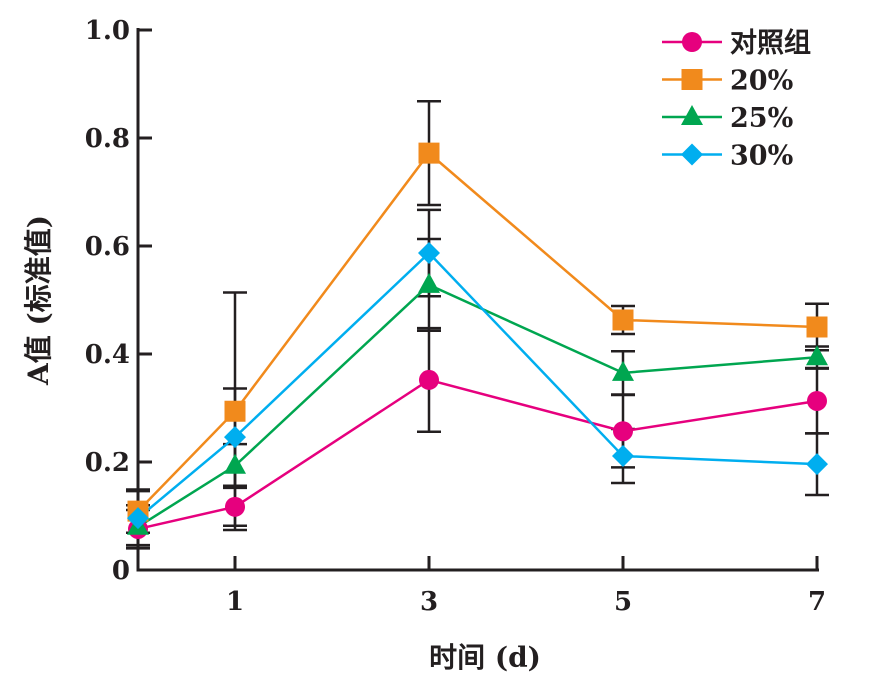  I want to click on x-axis-label: 时间 (d), so click(485, 657).